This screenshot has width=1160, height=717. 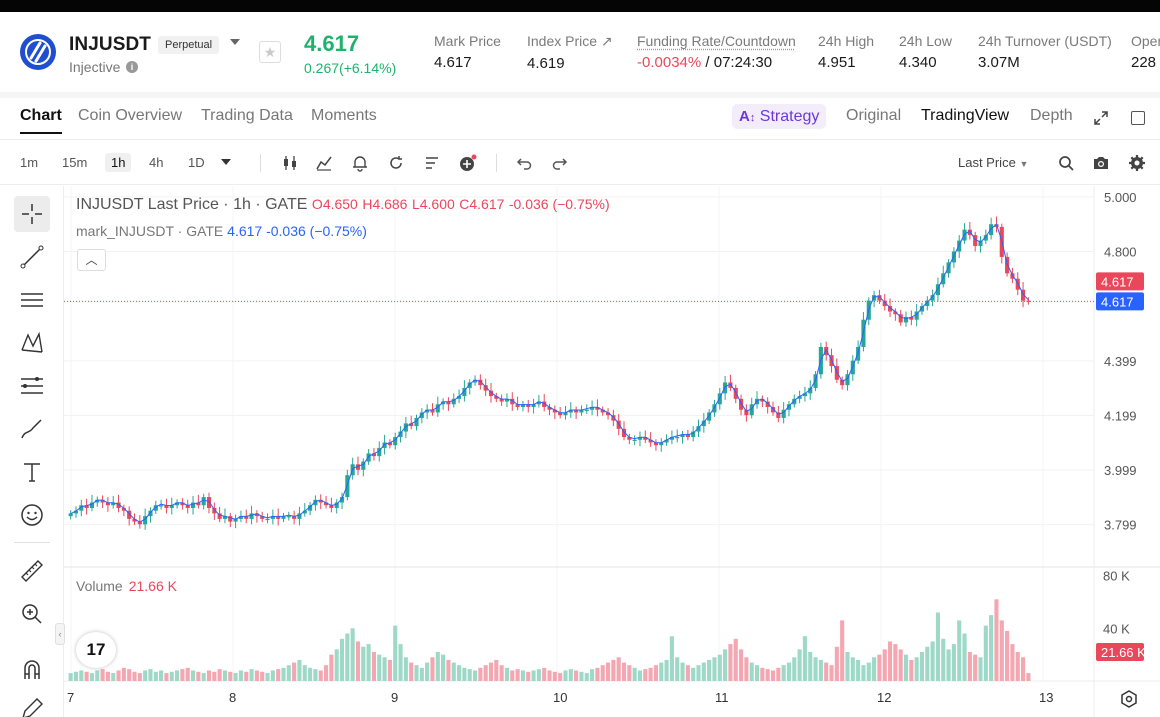 What do you see at coordinates (1129, 699) in the screenshot?
I see `axis-settings-icon` at bounding box center [1129, 699].